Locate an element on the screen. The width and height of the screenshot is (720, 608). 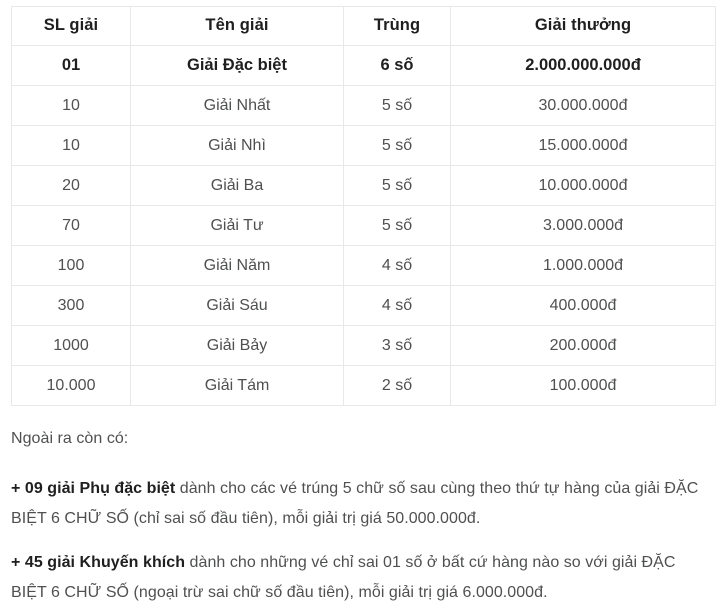
cell-amount: 3.000.000đ is located at coordinates (583, 225).